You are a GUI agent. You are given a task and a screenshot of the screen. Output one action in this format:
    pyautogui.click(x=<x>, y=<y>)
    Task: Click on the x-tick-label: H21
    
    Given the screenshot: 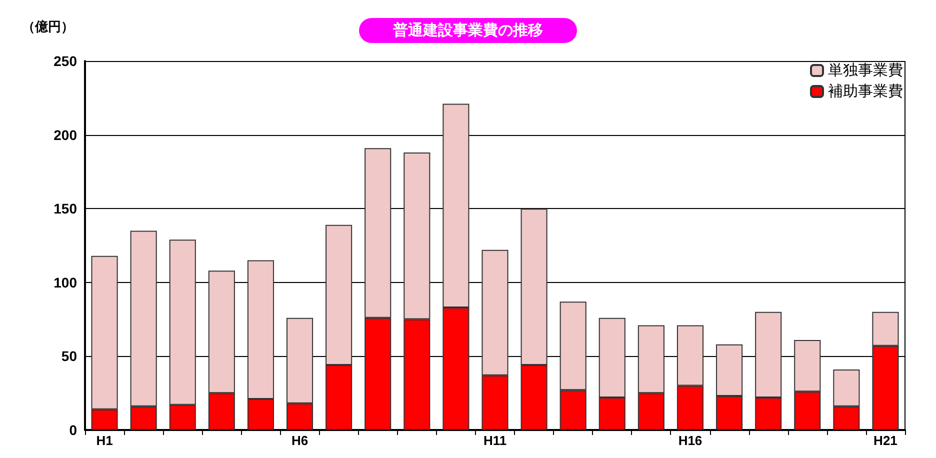 What is the action you would take?
    pyautogui.click(x=886, y=440)
    